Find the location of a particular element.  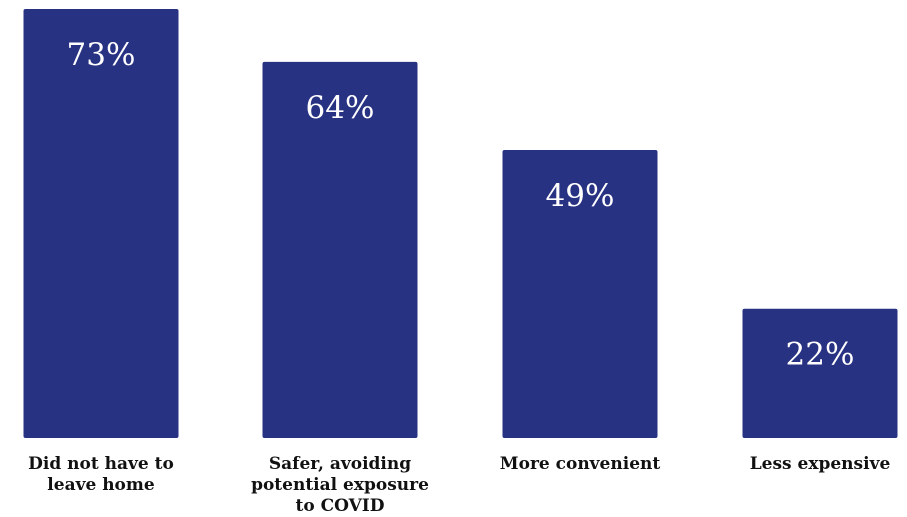

category-label-0: Did not have to leave home is located at coordinates (101, 474).